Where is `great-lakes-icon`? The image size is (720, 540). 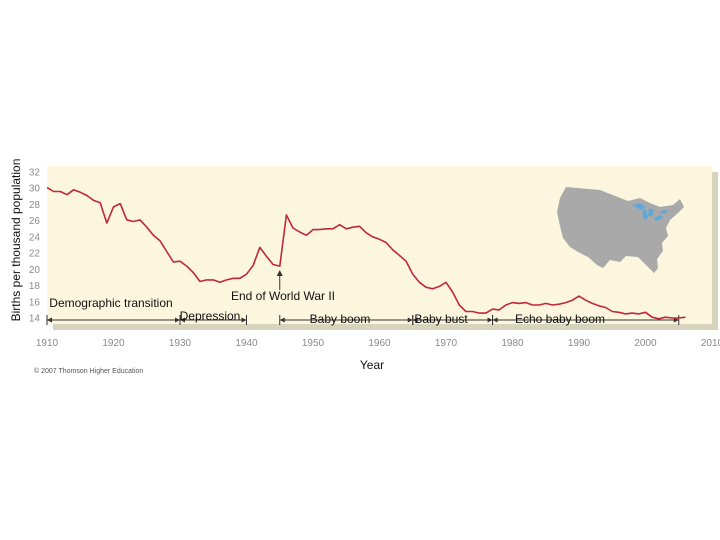
great-lakes-icon is located at coordinates (650, 212).